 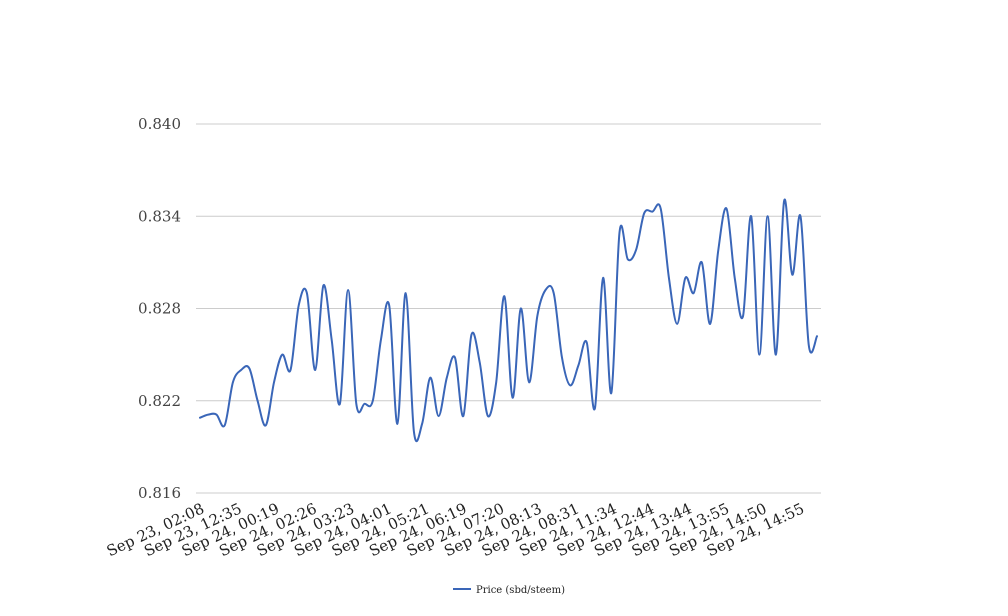 I want to click on y-tick-label: 0.840, so click(x=159, y=124).